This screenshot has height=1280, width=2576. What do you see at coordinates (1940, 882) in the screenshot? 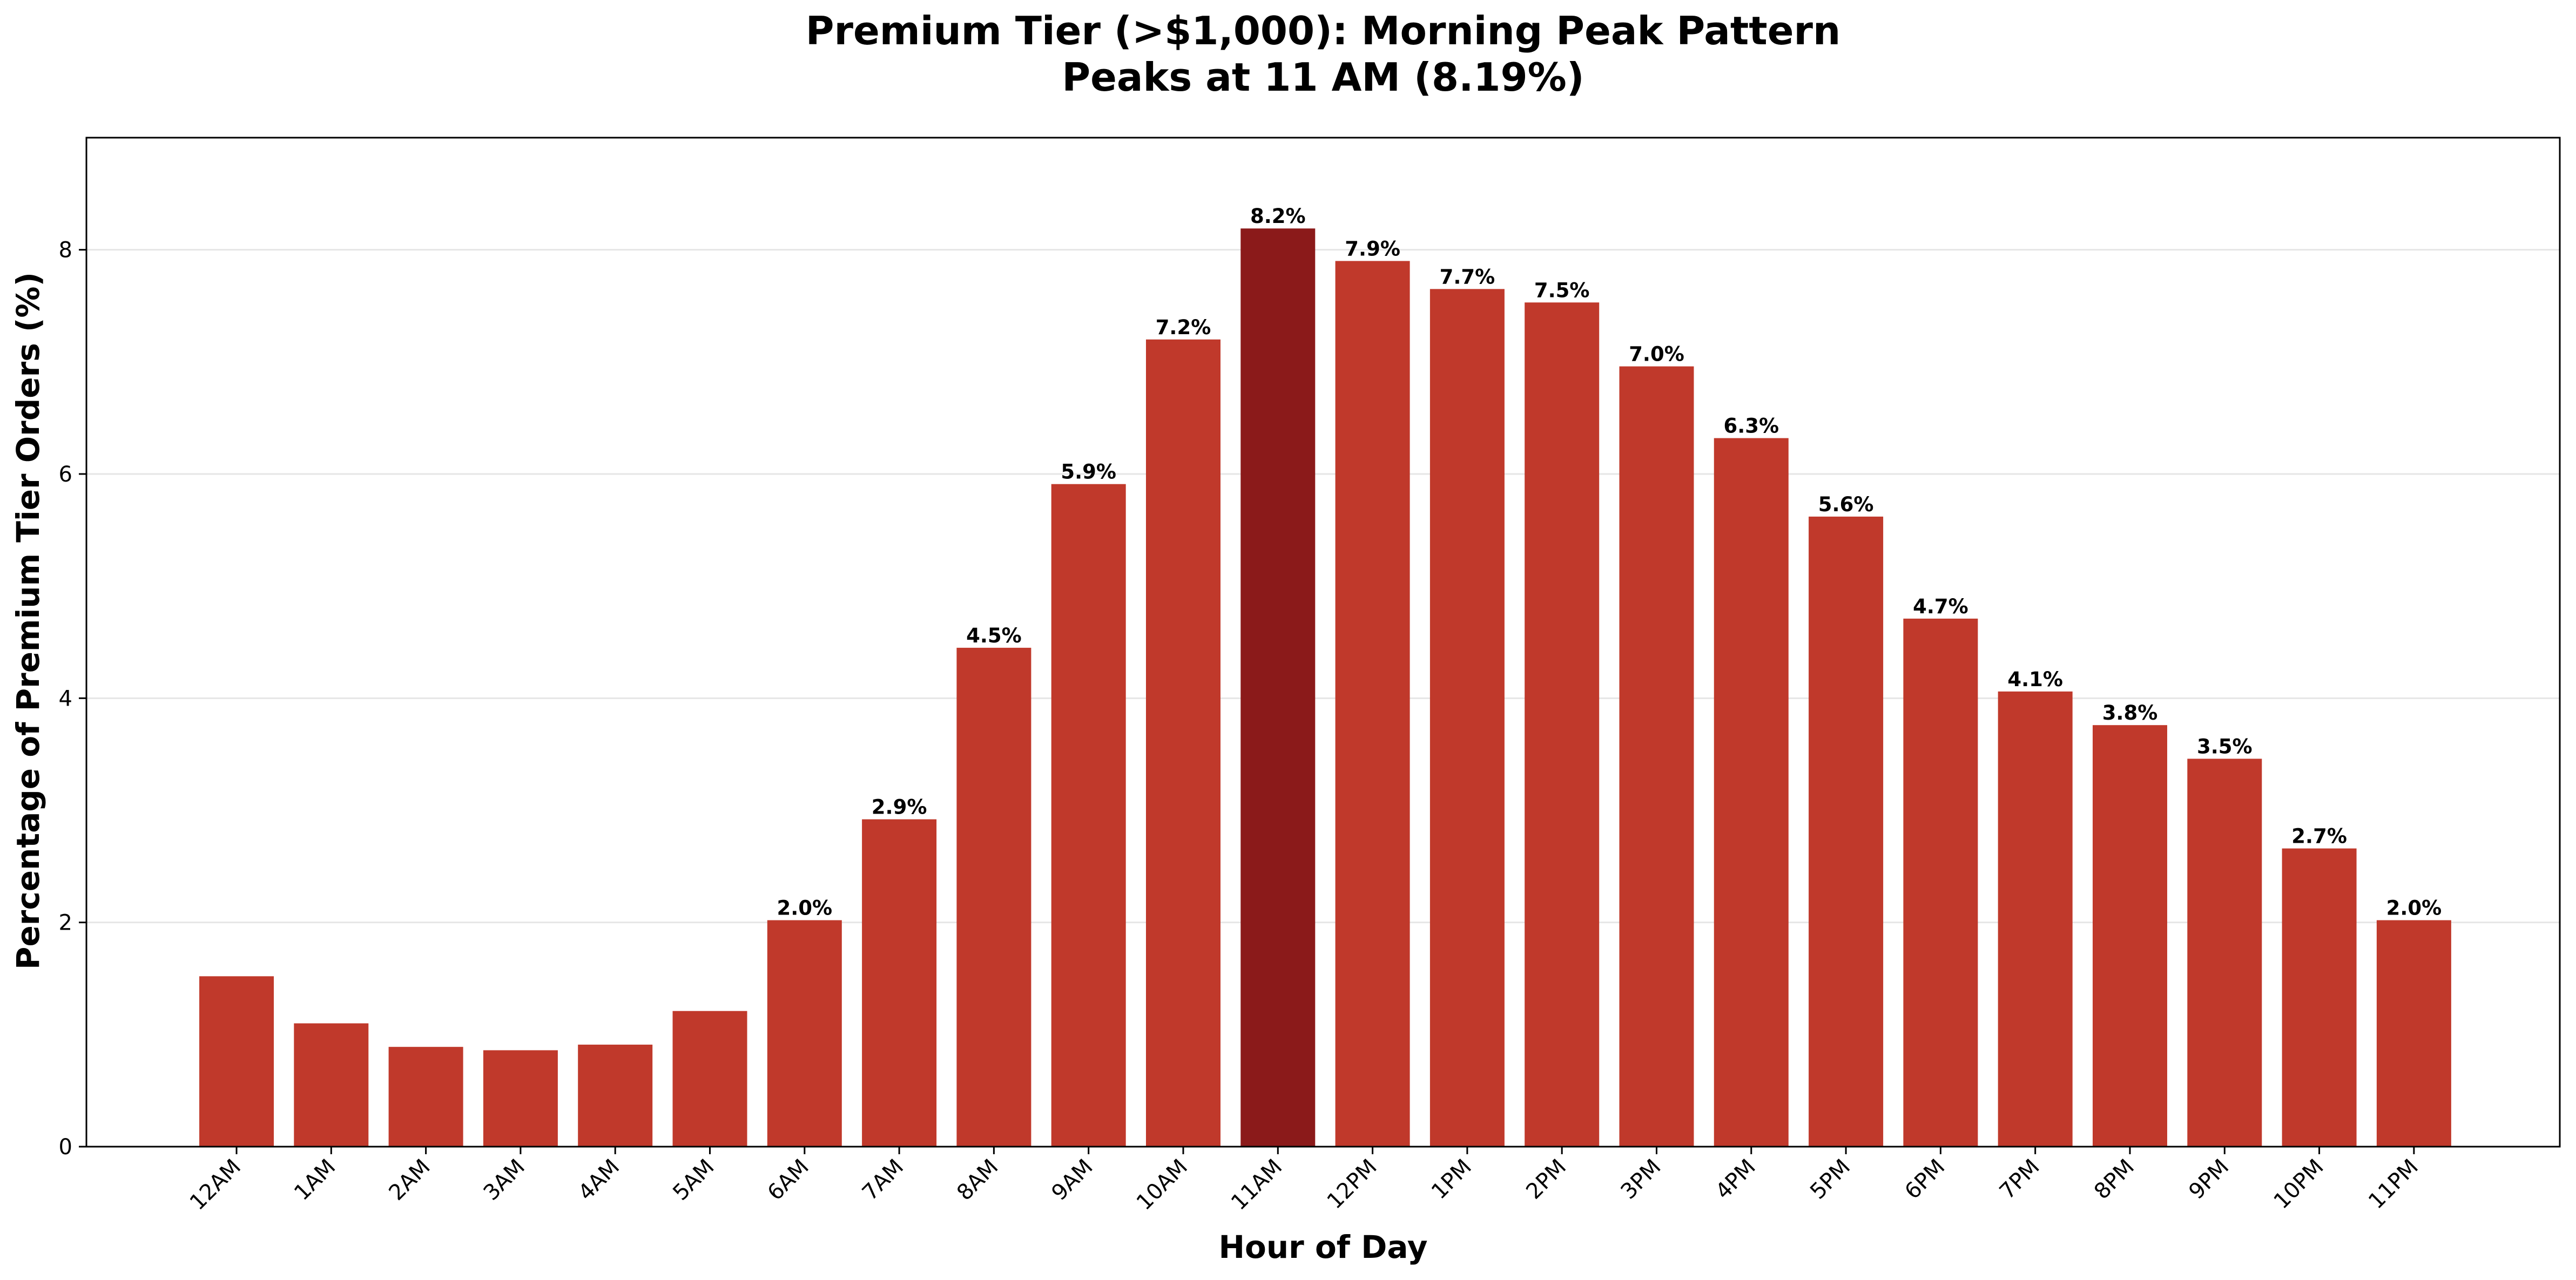
I see `bar-6PM` at bounding box center [1940, 882].